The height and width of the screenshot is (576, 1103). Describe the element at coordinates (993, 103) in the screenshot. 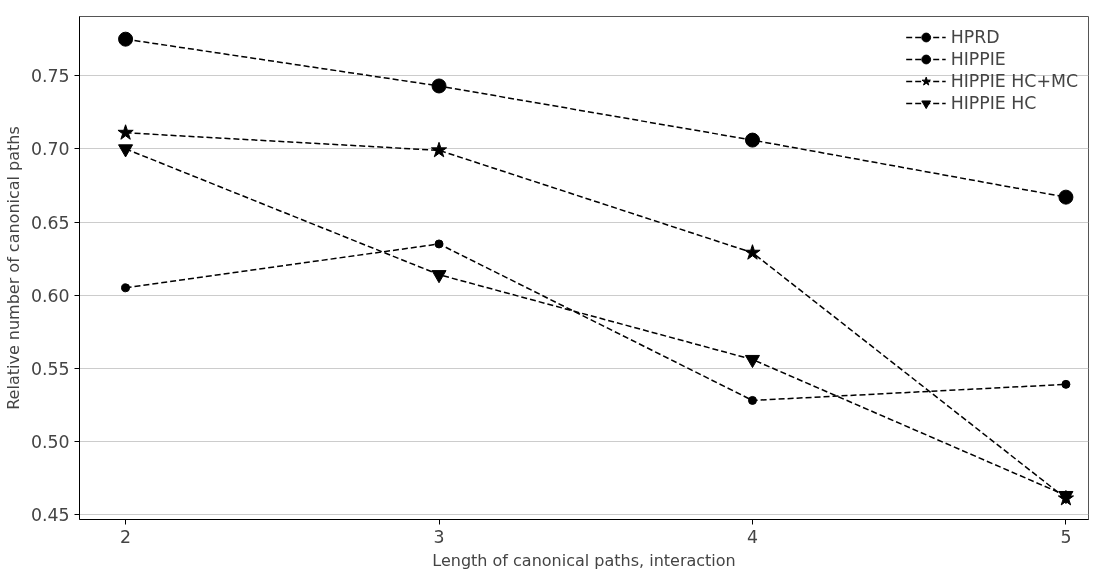

I see `legend-label: HIPPIE HC` at that location.